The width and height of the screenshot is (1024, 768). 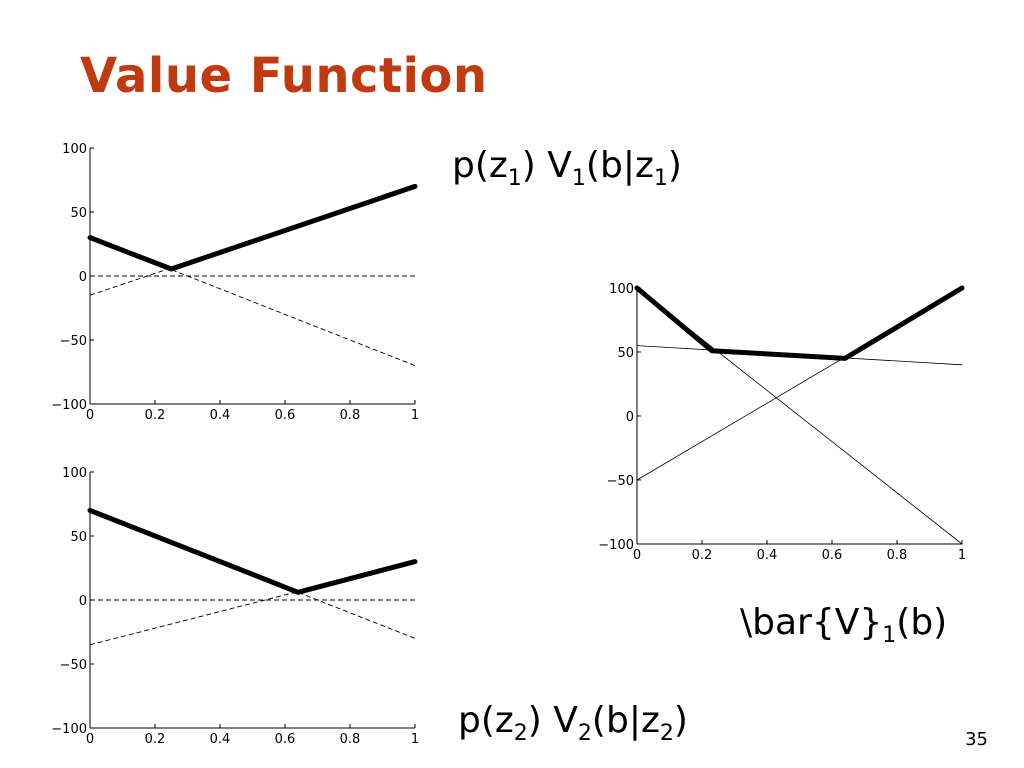 What do you see at coordinates (520, 733) in the screenshot?
I see `eq2-sub-1: 2` at bounding box center [520, 733].